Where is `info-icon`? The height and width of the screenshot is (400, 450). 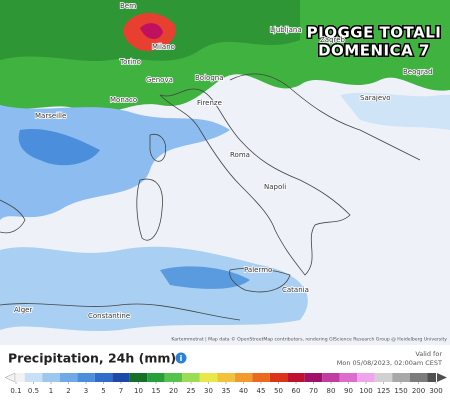 info-icon is located at coordinates (181, 358).